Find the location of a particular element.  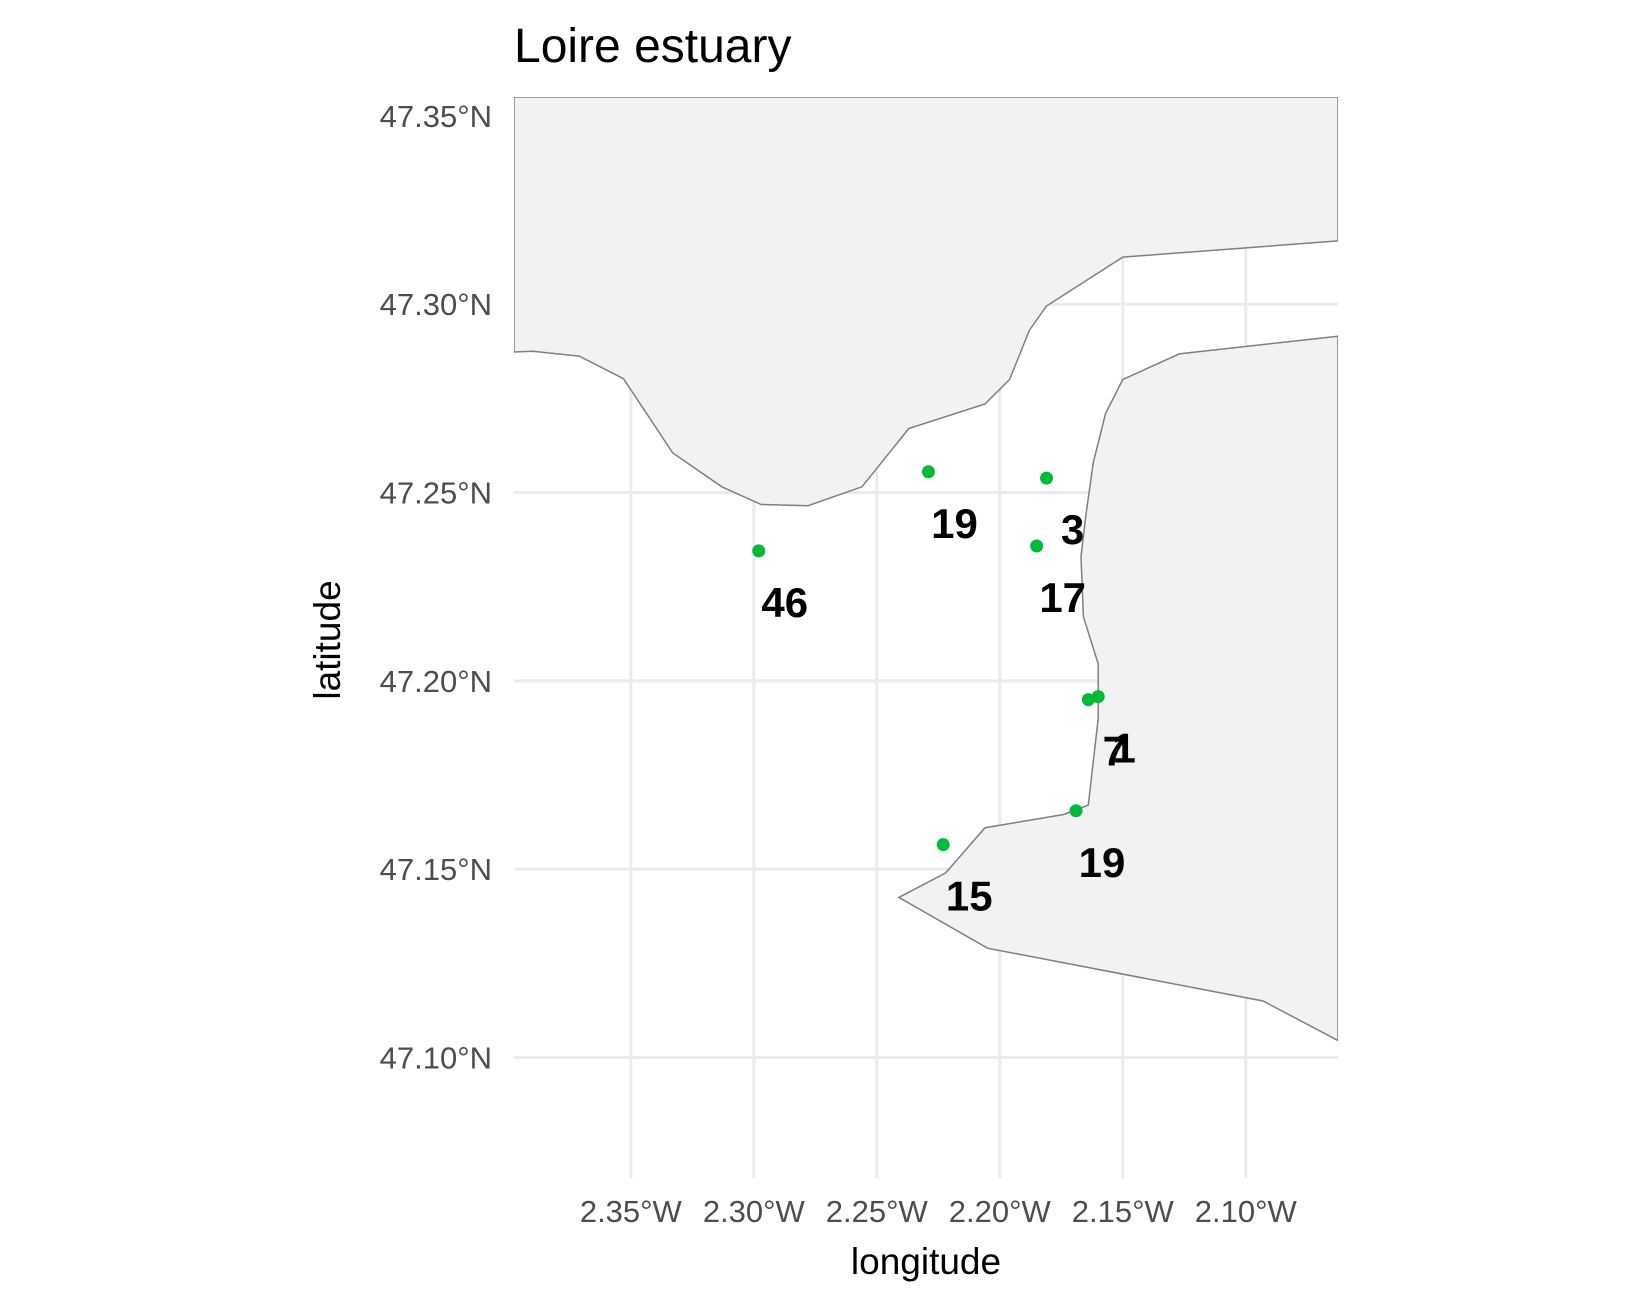

point-label: 15 is located at coordinates (969, 896).